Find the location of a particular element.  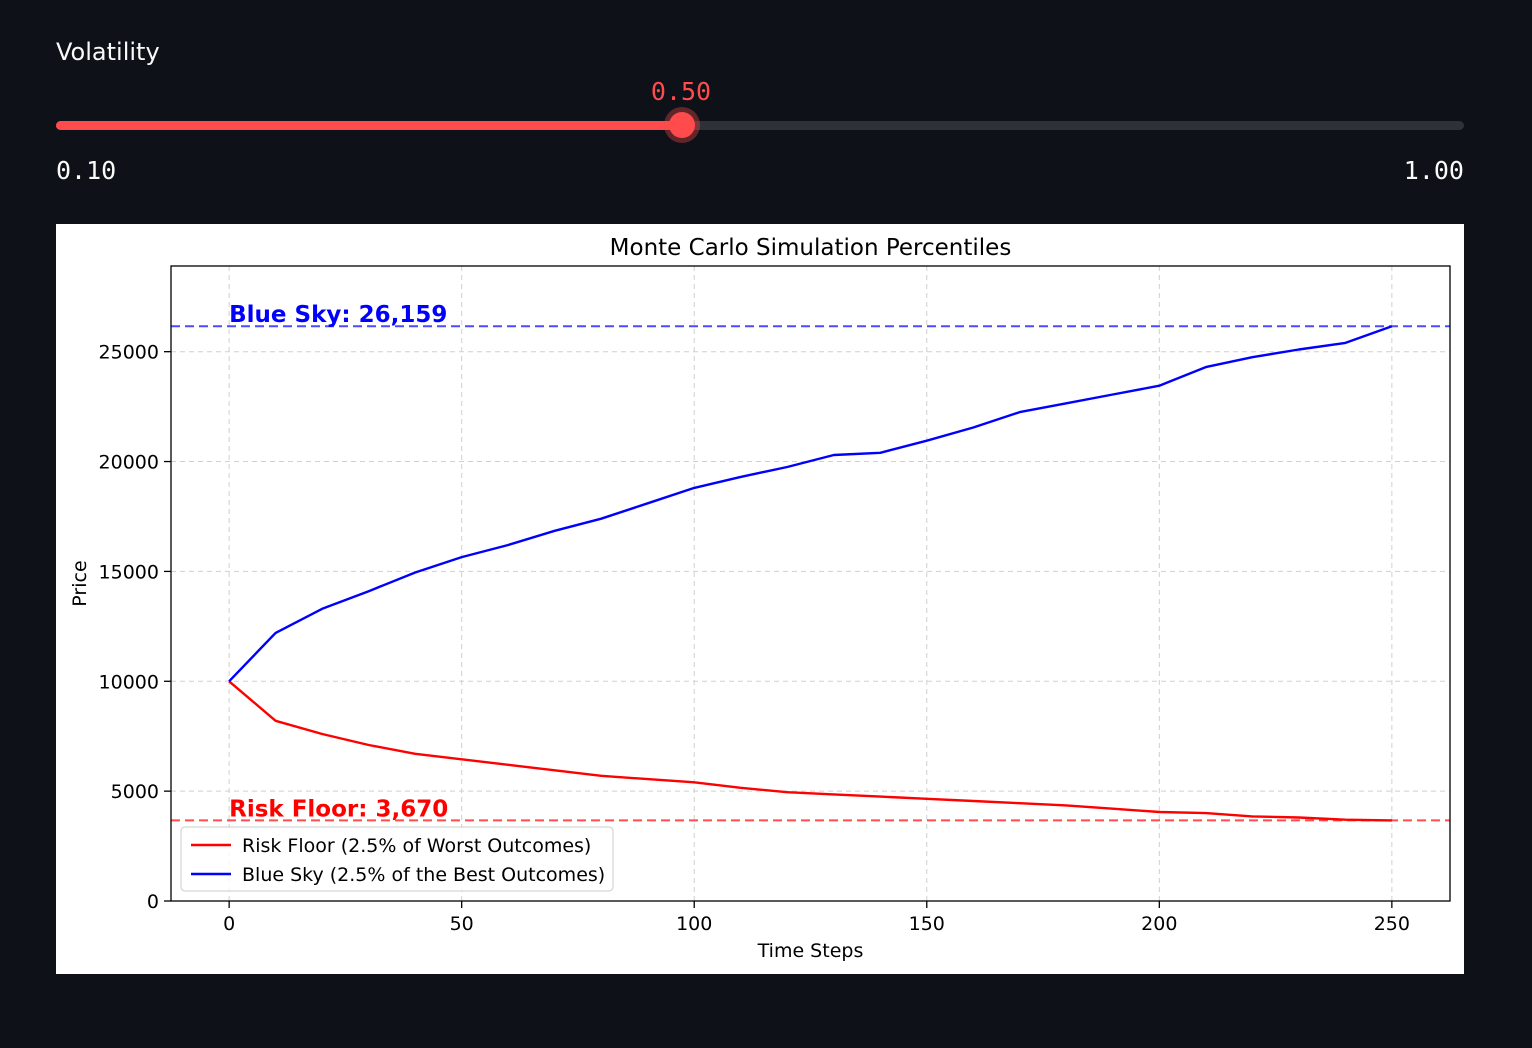

x-tick-label: 100 is located at coordinates (694, 924).